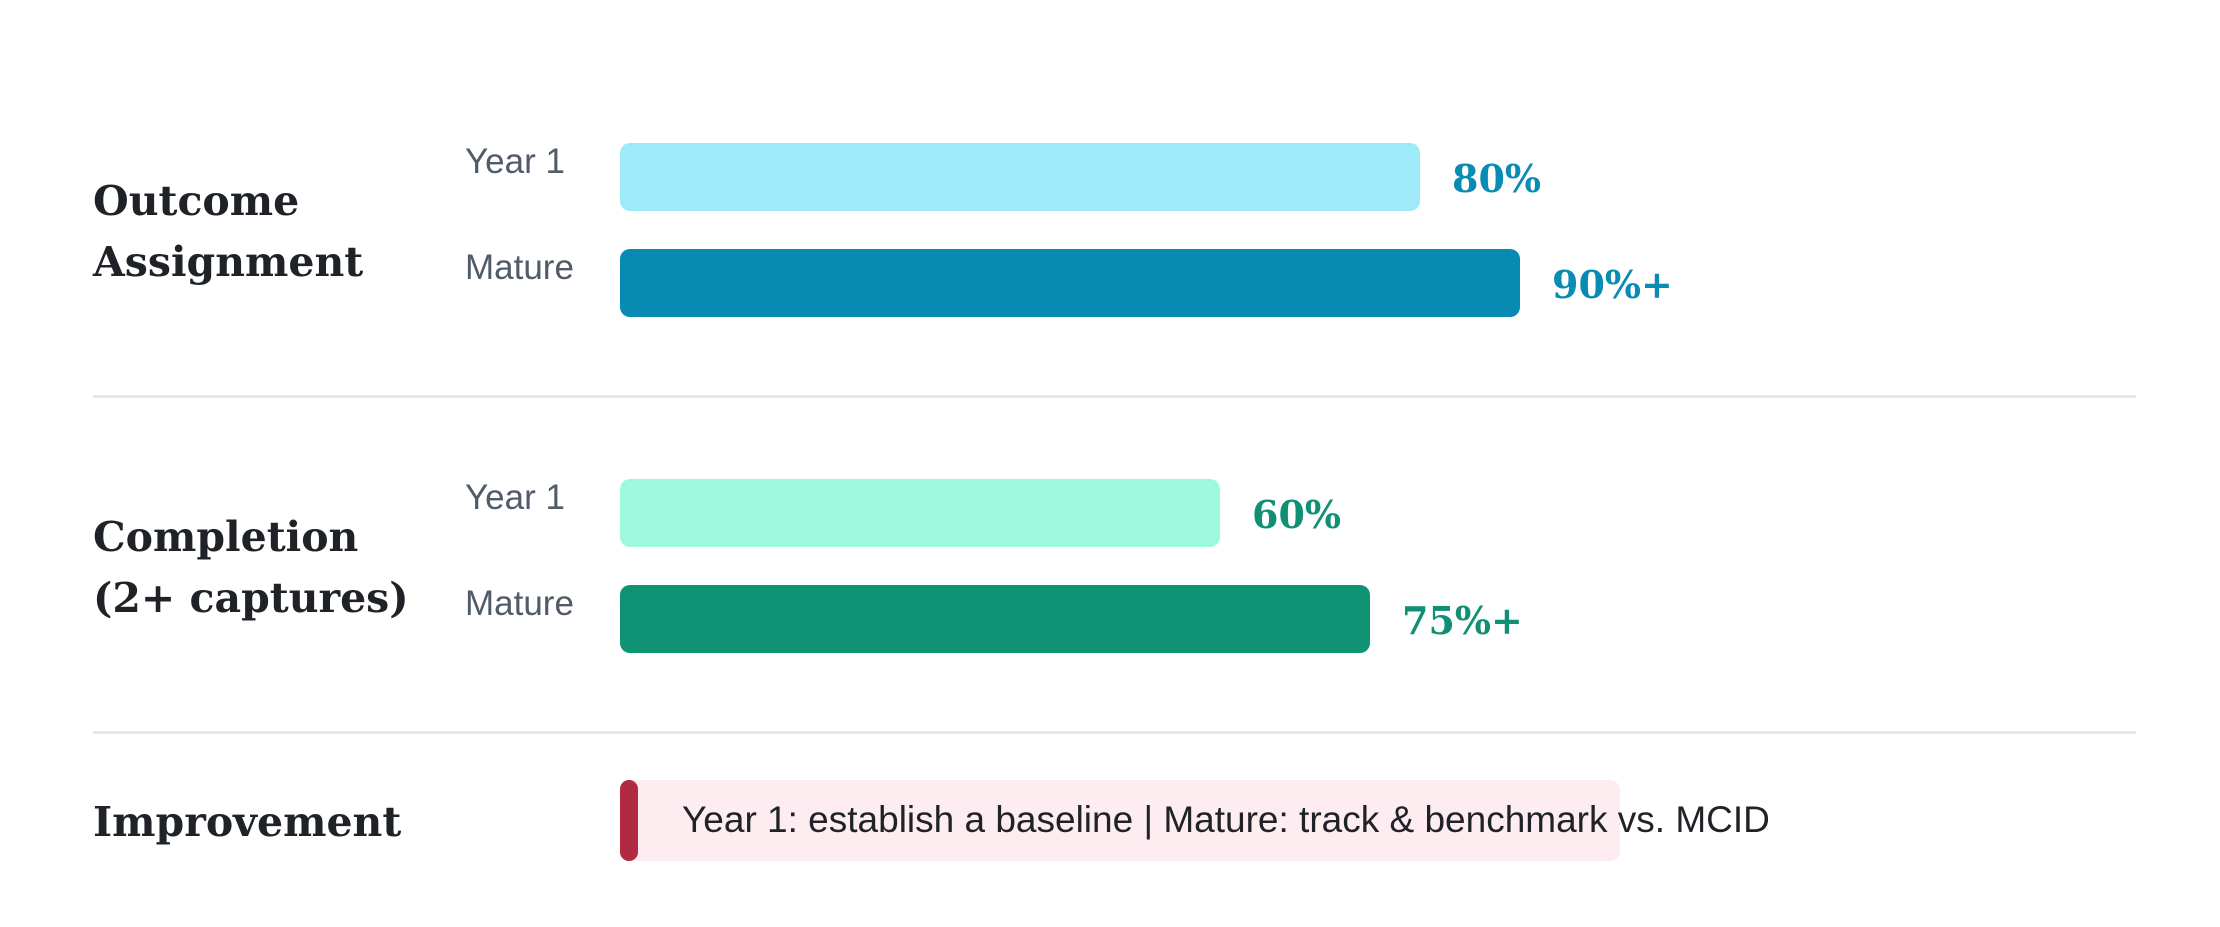 Image resolution: width=2220 pixels, height=927 pixels. Describe the element at coordinates (1496, 178) in the screenshot. I see `bar-value-label: 80%` at that location.